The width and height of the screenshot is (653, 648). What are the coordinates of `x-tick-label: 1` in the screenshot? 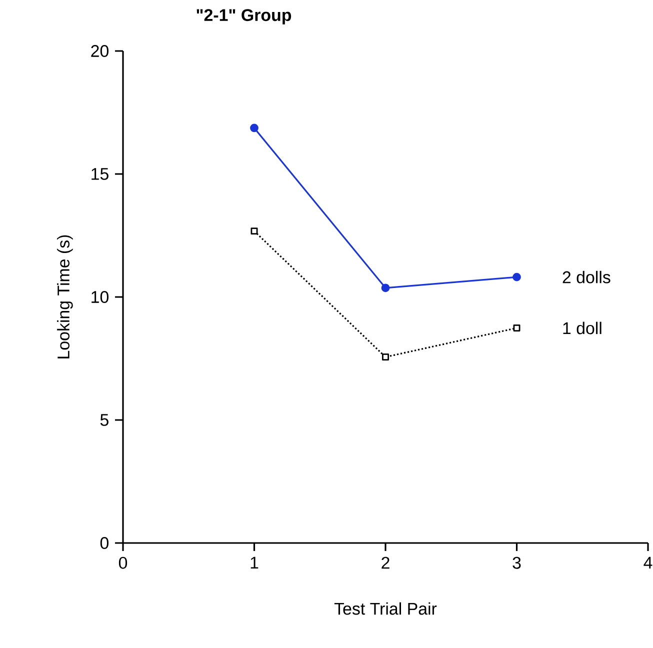 It's located at (254, 562).